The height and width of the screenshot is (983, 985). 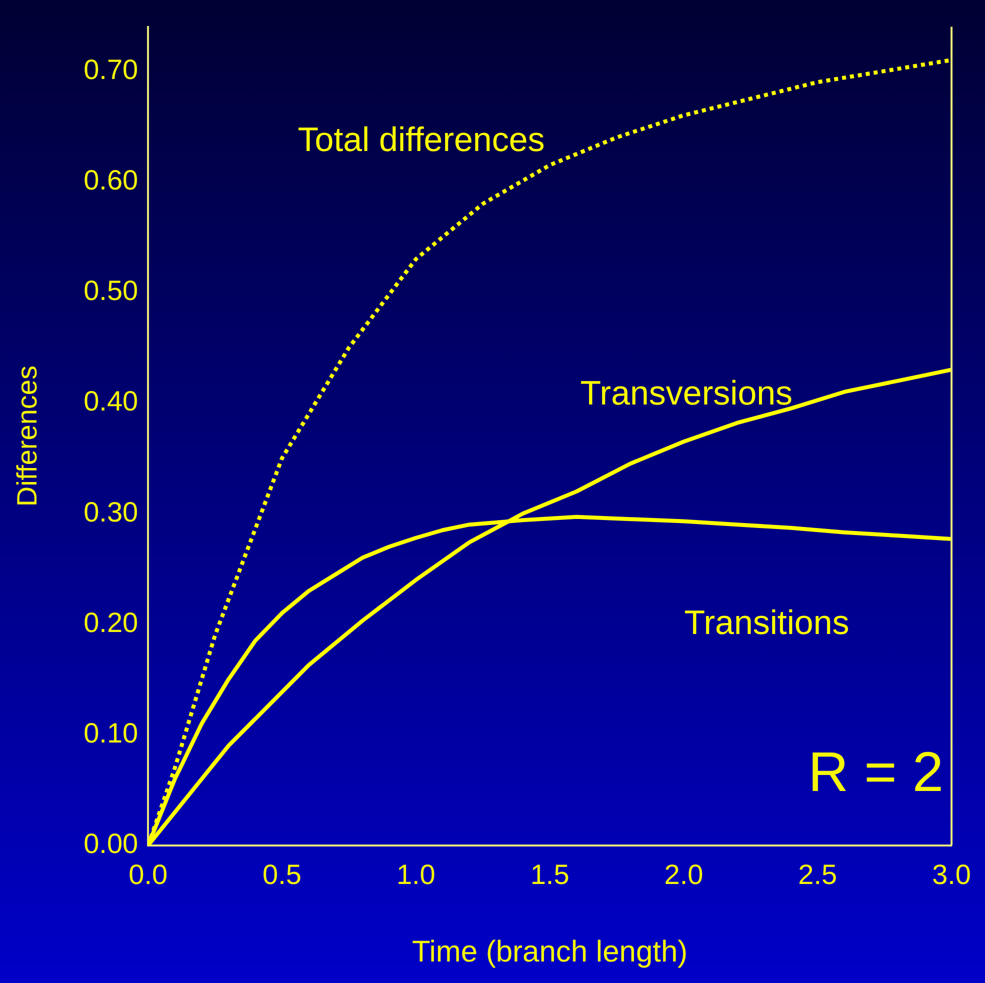 I want to click on annotation: R = 2, so click(x=876, y=771).